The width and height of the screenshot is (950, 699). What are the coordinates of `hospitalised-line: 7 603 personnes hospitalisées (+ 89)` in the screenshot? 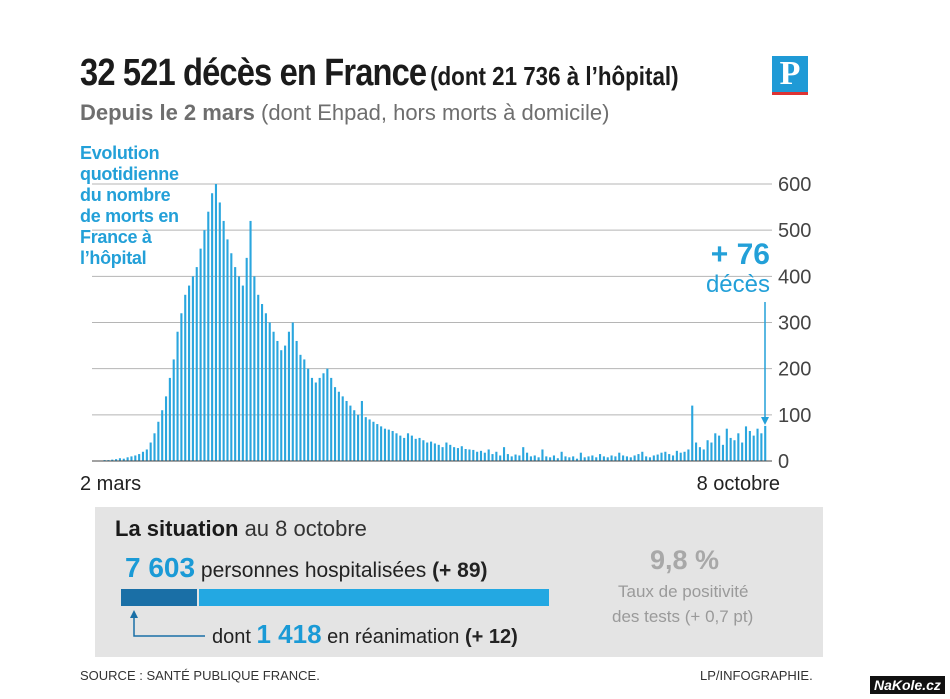 It's located at (306, 568).